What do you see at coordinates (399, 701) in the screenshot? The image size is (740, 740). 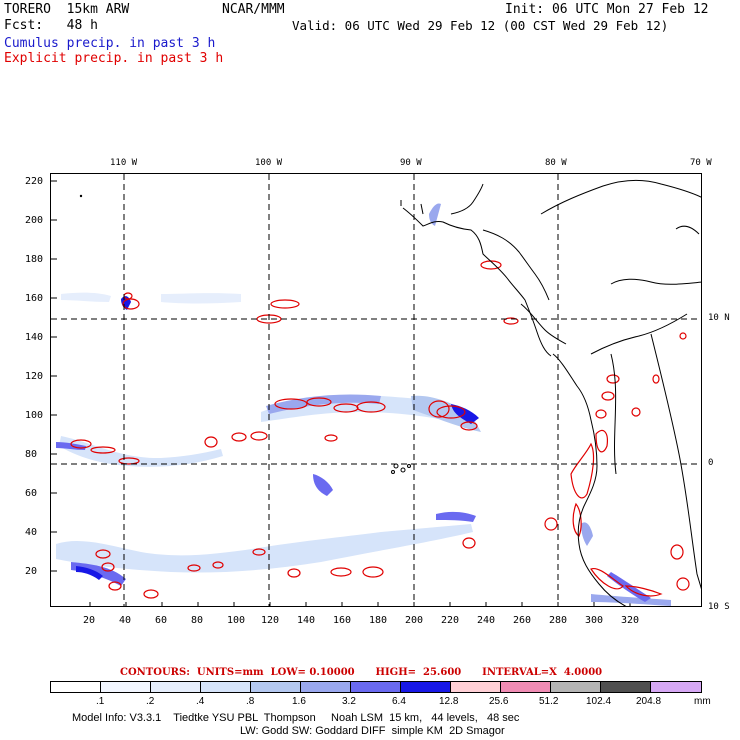 I see `colorbar-label: 6.4` at bounding box center [399, 701].